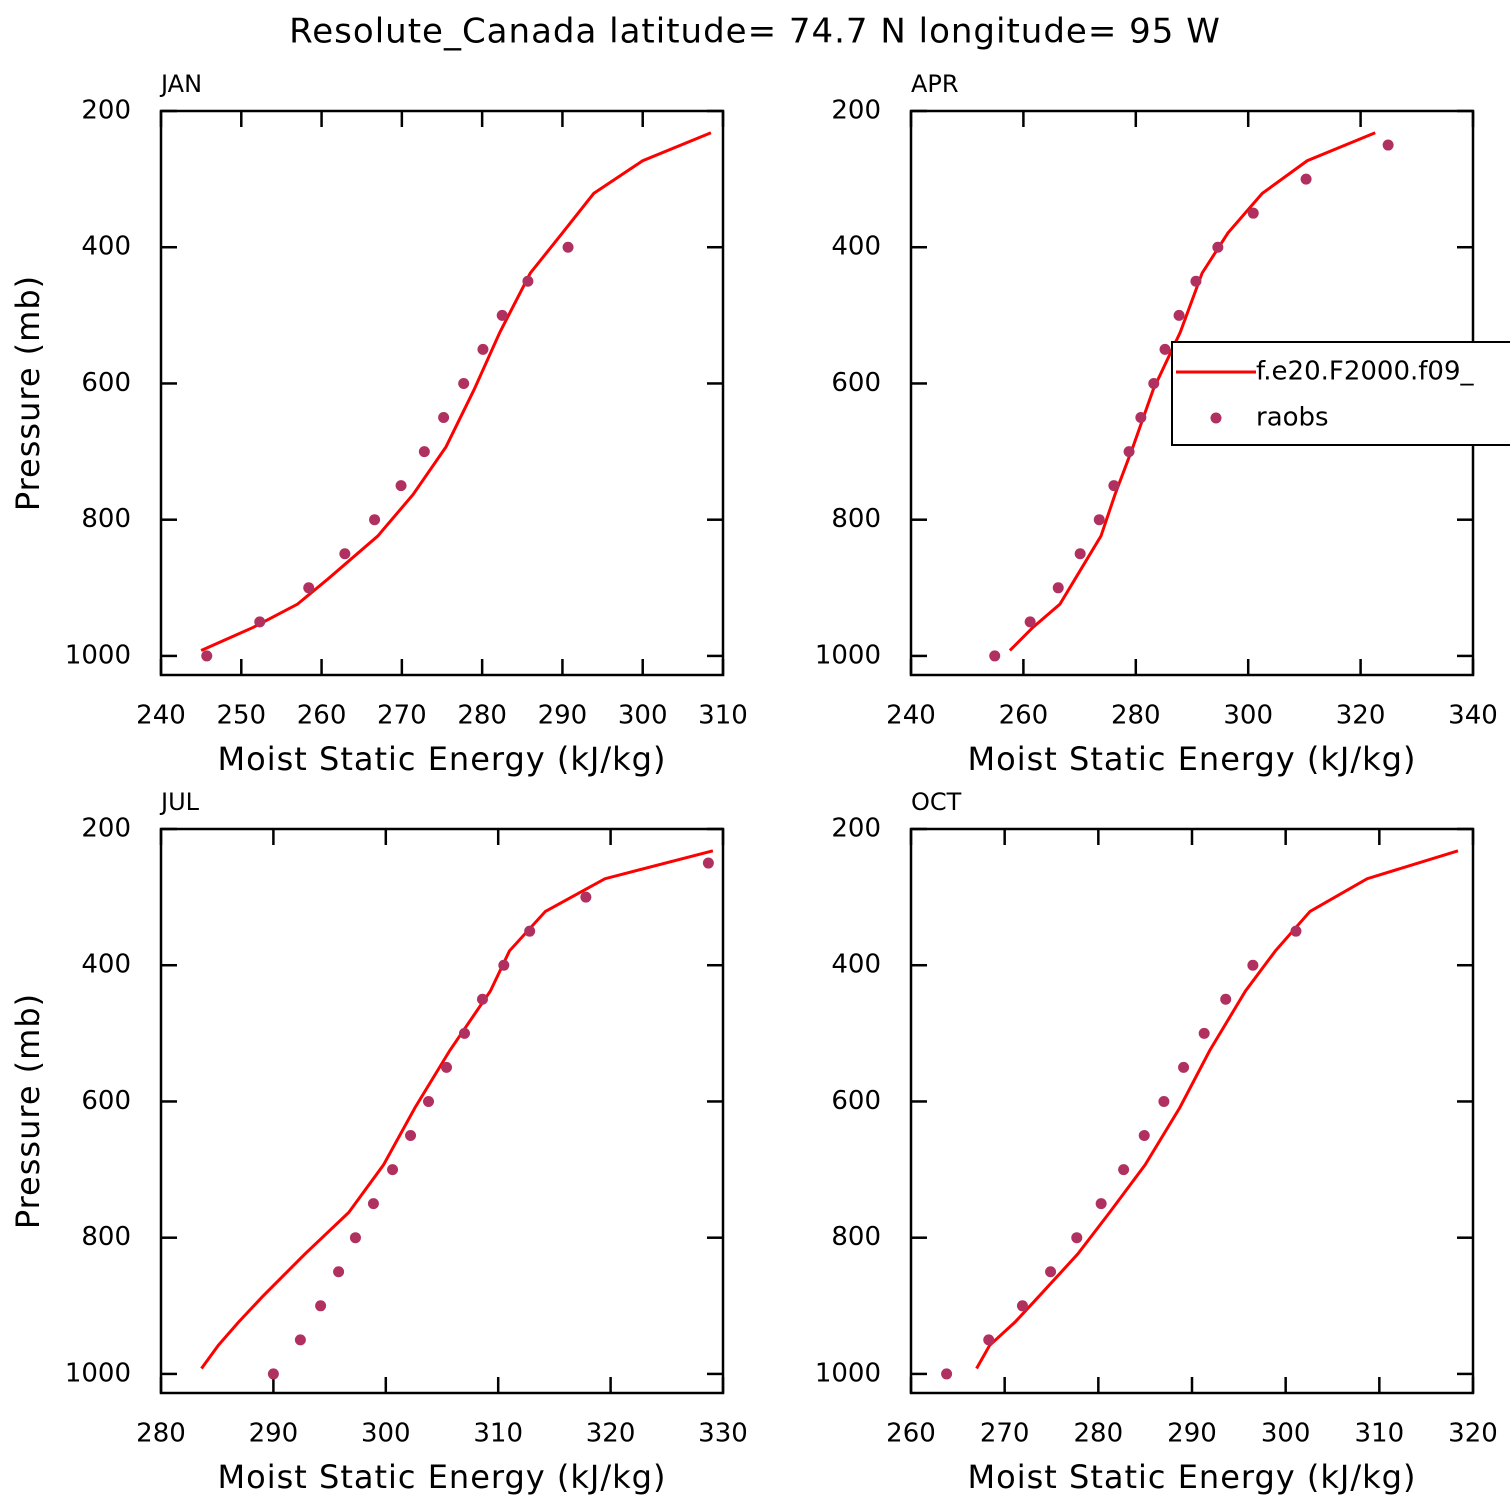 This screenshot has width=1510, height=1510. I want to click on legend-label: f.e20.F2000.f09_, so click(1365, 372).